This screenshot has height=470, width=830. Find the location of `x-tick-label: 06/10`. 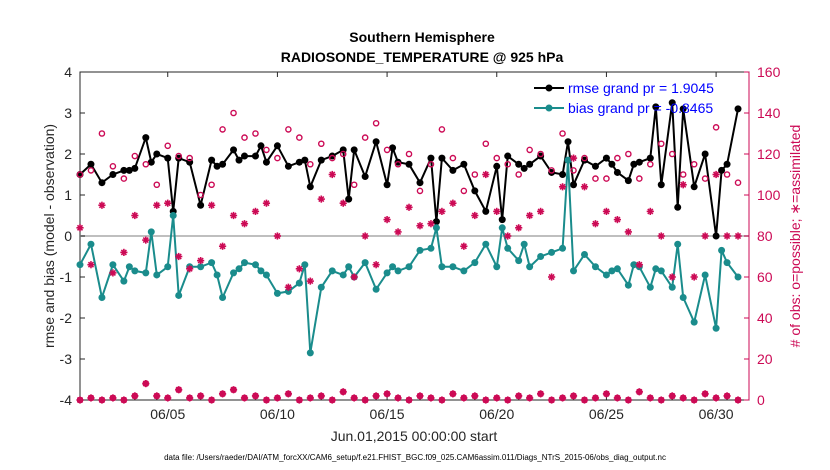

x-tick-label: 06/10 is located at coordinates (277, 414).